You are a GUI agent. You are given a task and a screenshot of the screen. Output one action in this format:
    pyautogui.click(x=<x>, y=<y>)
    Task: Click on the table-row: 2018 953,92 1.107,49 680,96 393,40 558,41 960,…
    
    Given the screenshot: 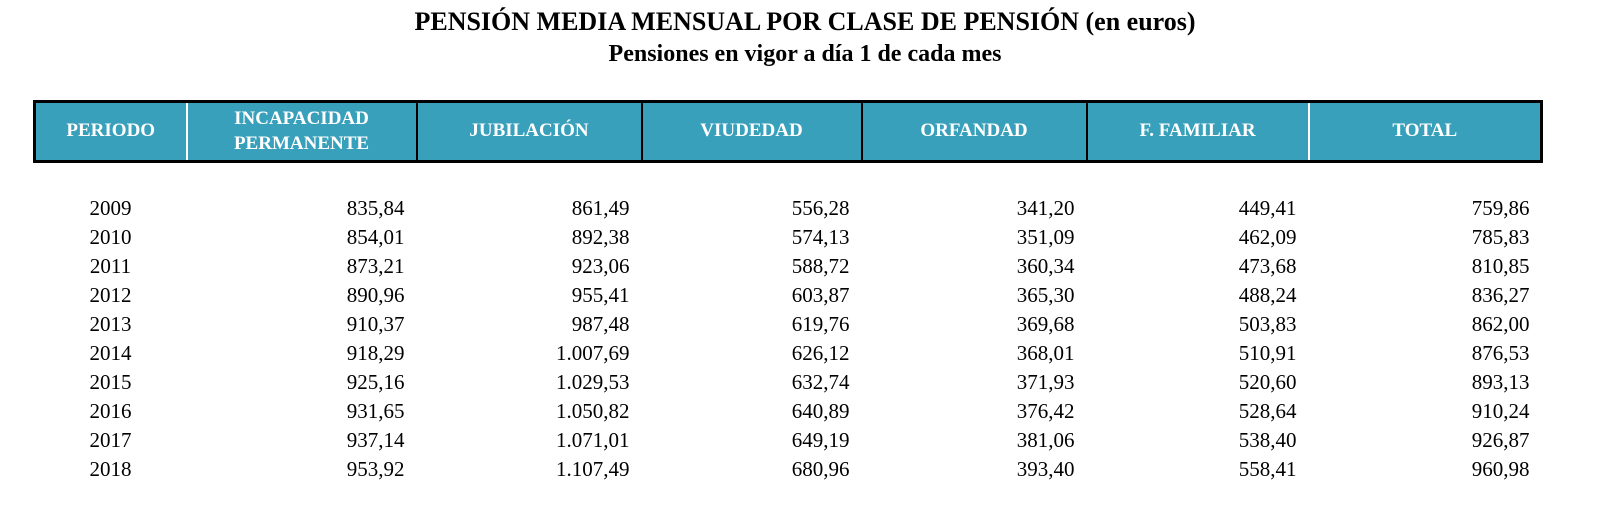 What is the action you would take?
    pyautogui.click(x=788, y=469)
    